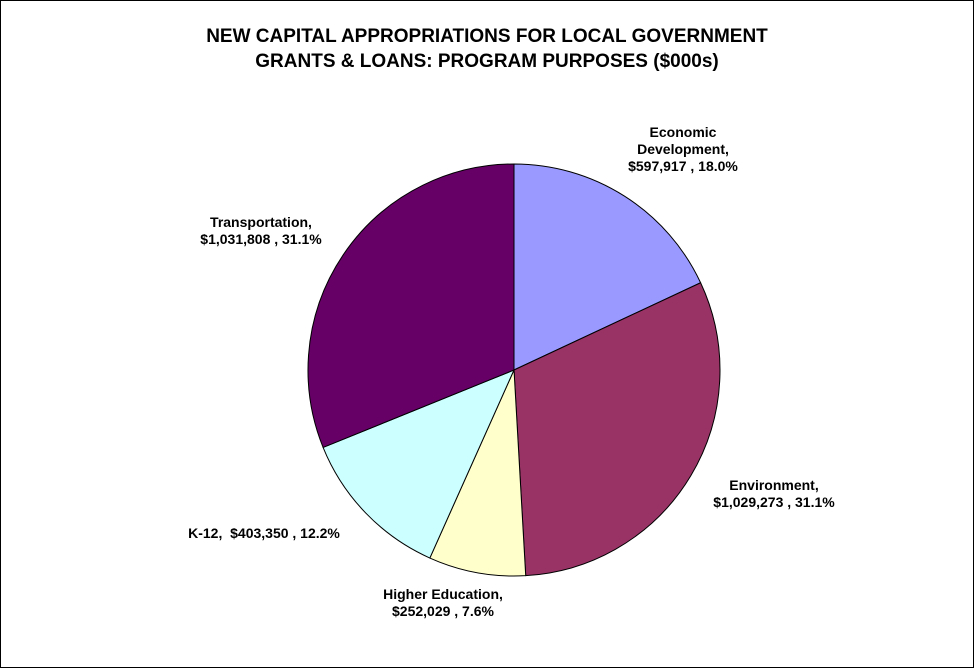  I want to click on pie-slice-higher-education, so click(478, 473).